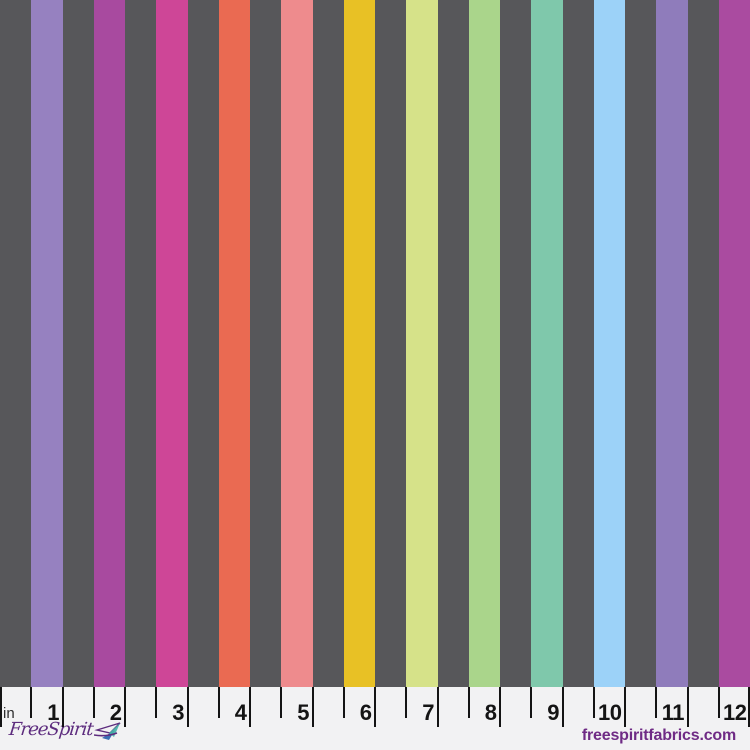 This screenshot has width=750, height=750. What do you see at coordinates (735, 712) in the screenshot?
I see `ruler-number: 12` at bounding box center [735, 712].